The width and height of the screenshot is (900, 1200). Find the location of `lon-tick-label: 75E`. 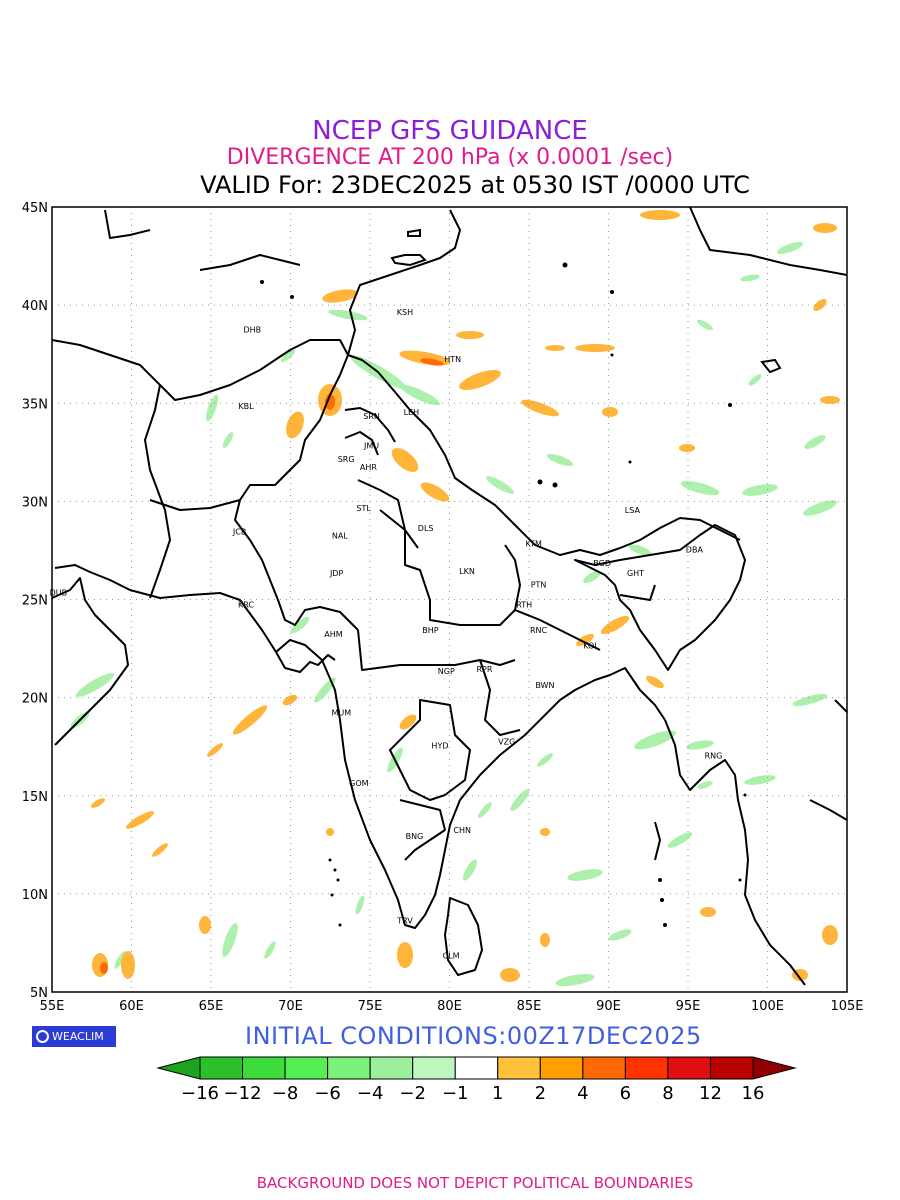

lon-tick-label: 75E is located at coordinates (370, 1006).